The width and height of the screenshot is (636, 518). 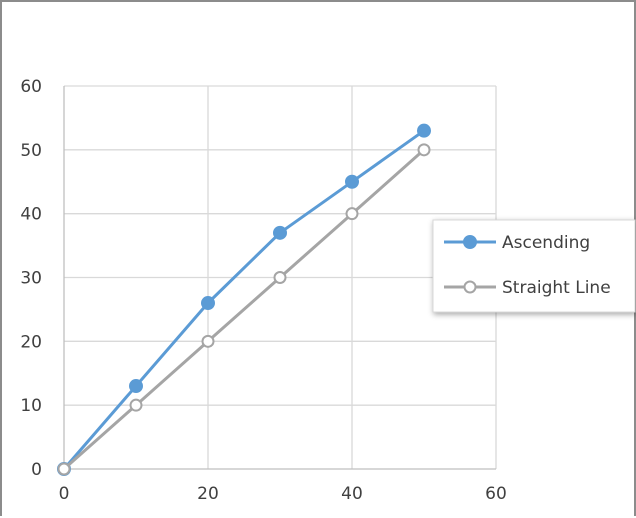 What do you see at coordinates (470, 242) in the screenshot?
I see `legend-marker-ascending` at bounding box center [470, 242].